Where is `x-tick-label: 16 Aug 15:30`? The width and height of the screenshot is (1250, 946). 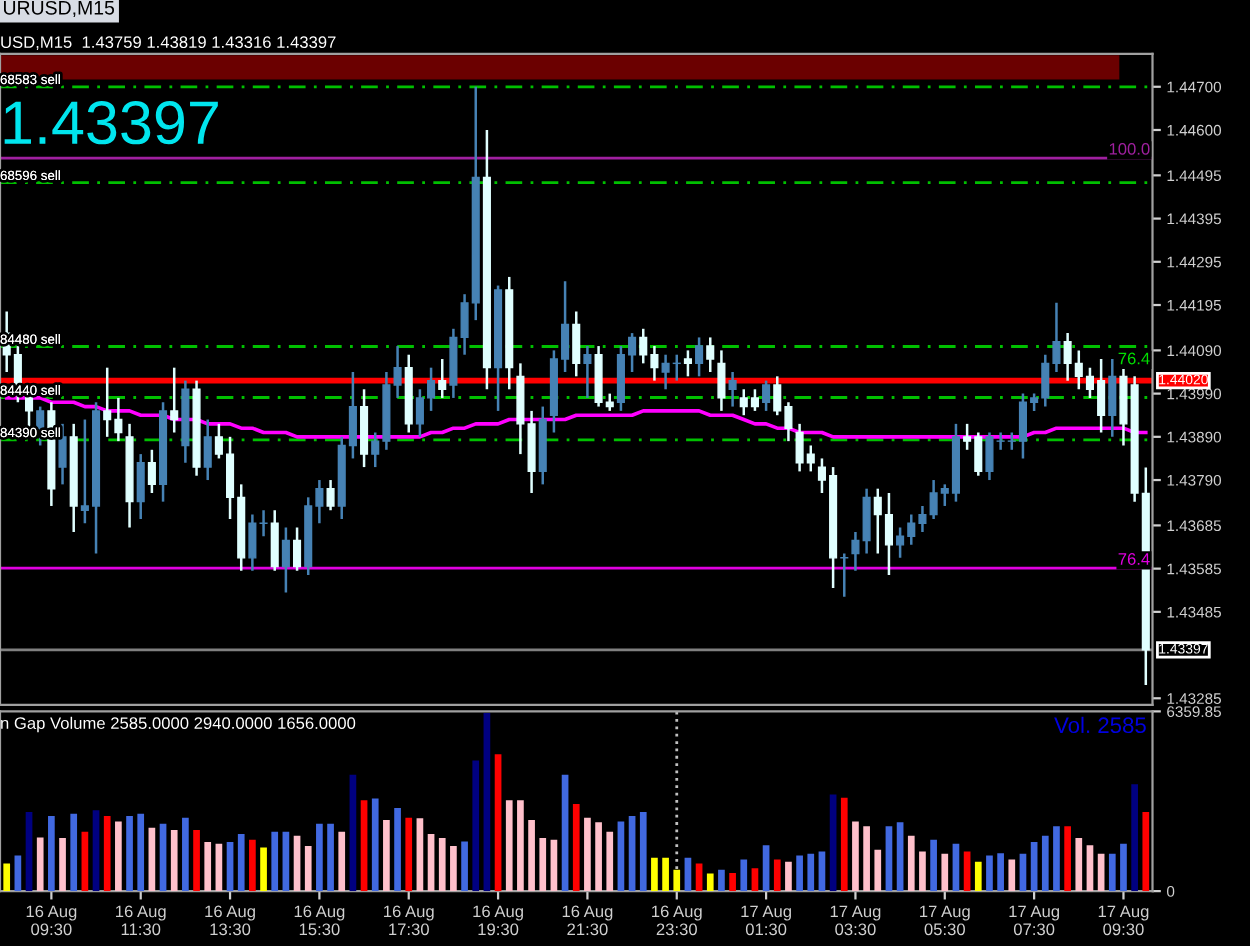 x-tick-label: 16 Aug 15:30 is located at coordinates (319, 920).